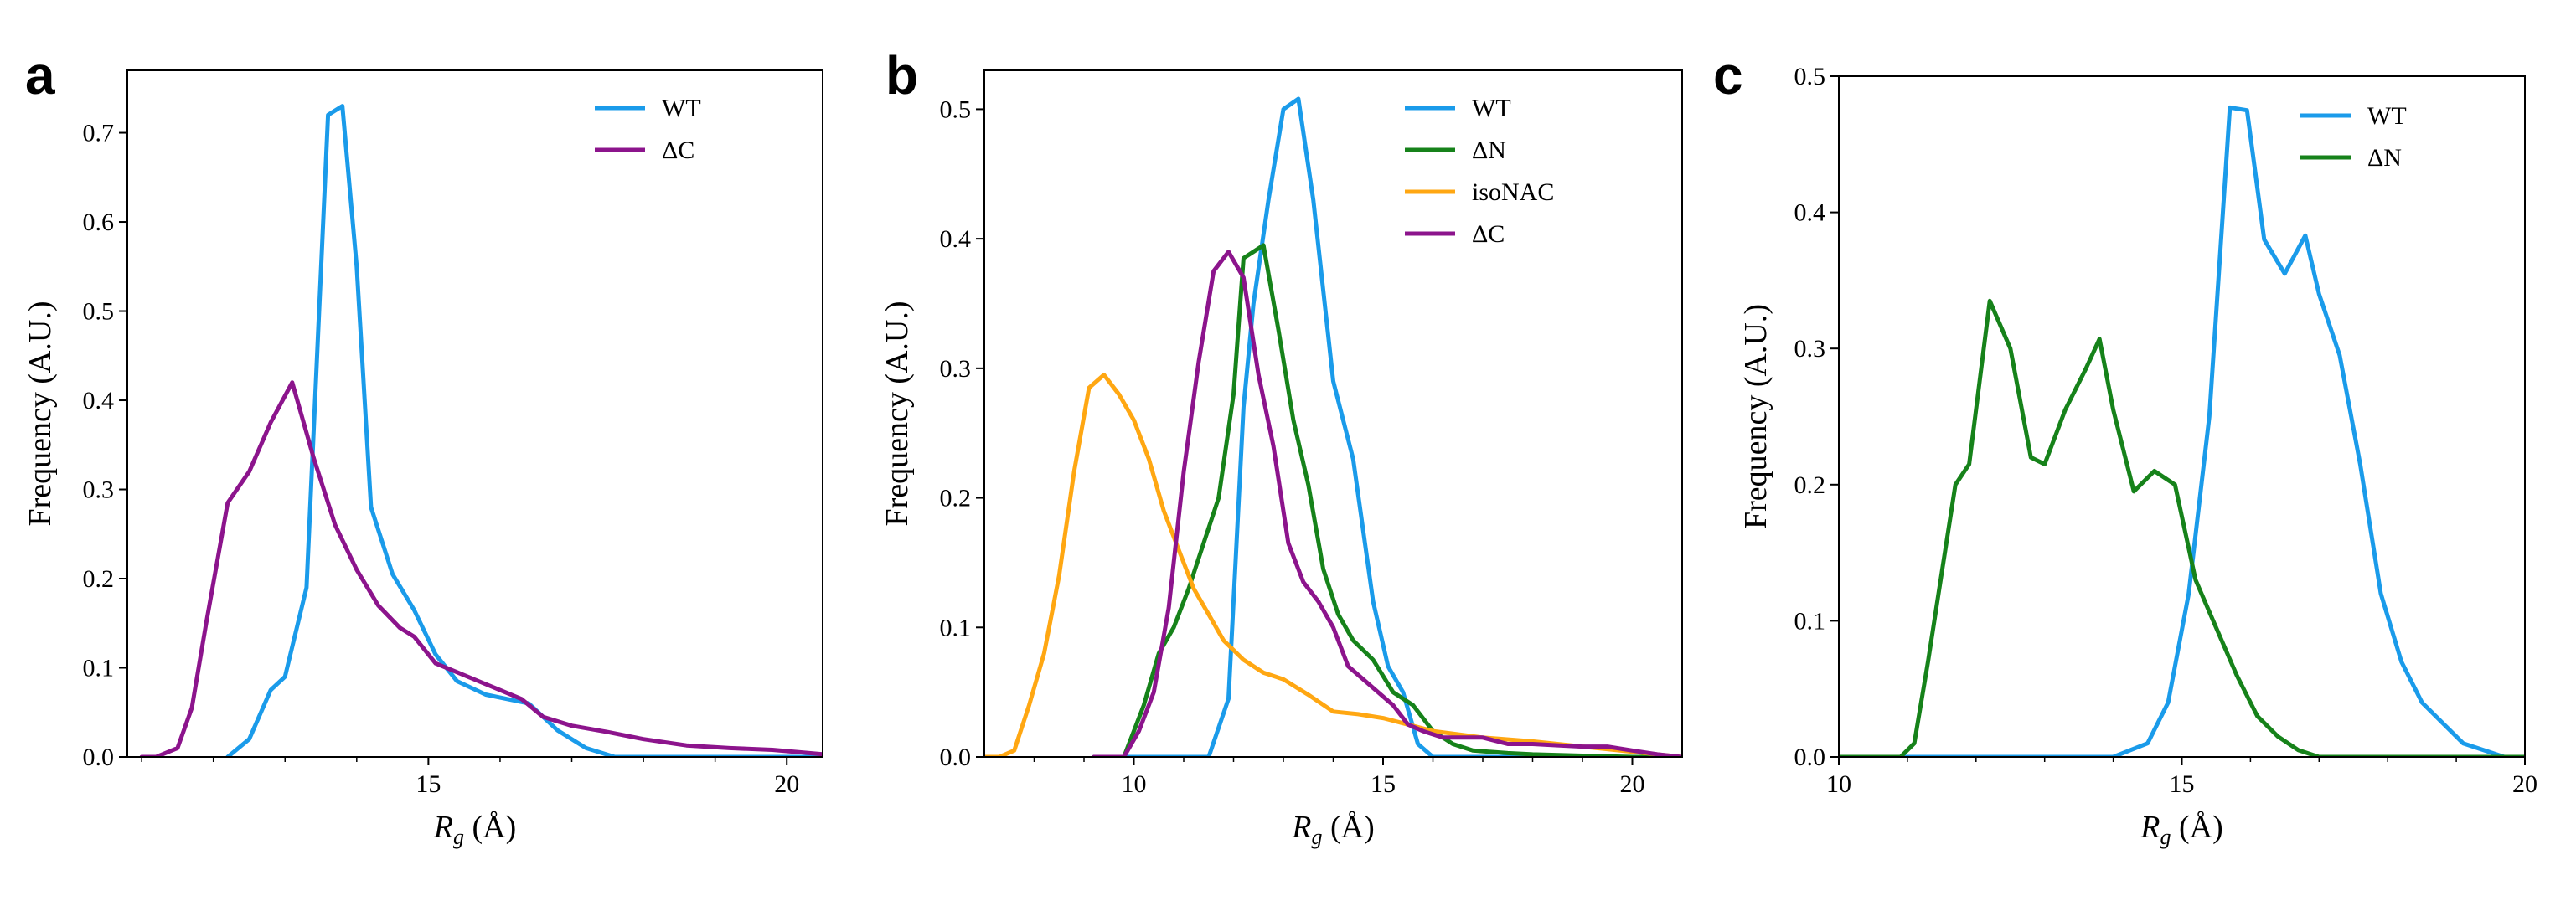 Image resolution: width=2576 pixels, height=906 pixels. I want to click on panel-letter: a, so click(40, 76).